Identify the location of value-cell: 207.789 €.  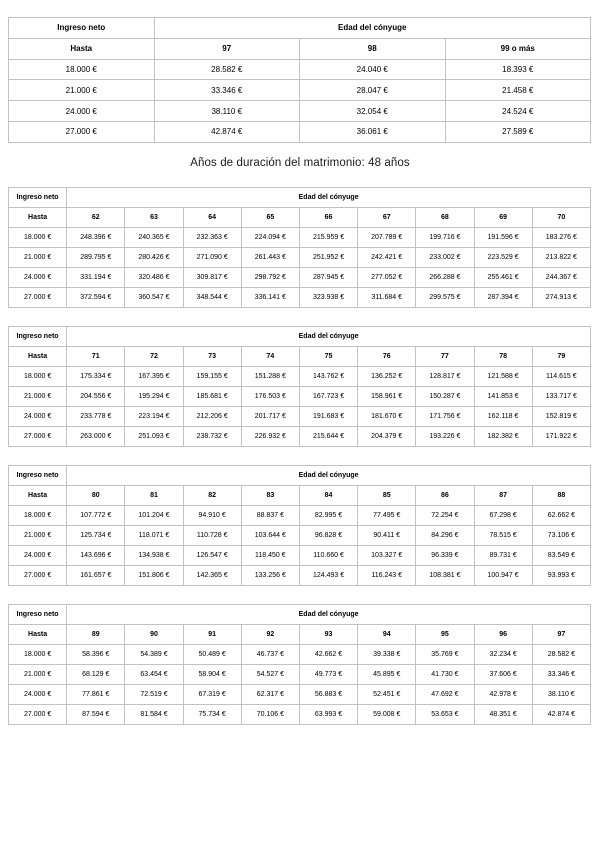
(387, 237).